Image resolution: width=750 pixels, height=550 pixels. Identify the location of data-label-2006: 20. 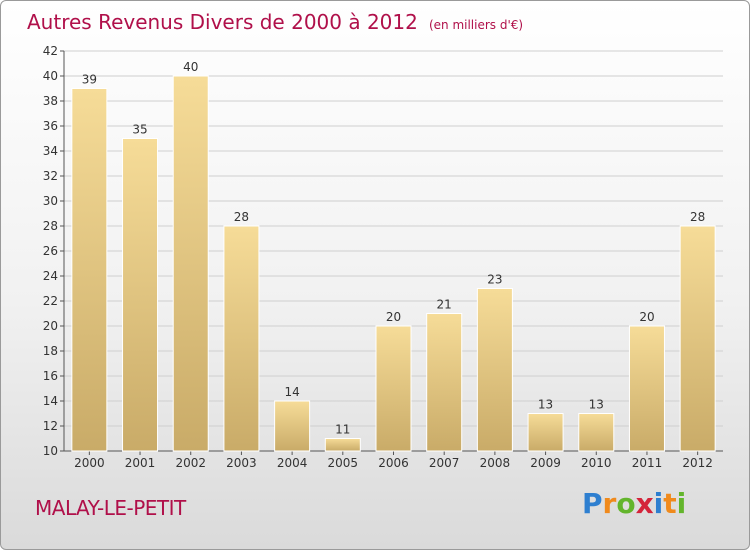
(393, 317).